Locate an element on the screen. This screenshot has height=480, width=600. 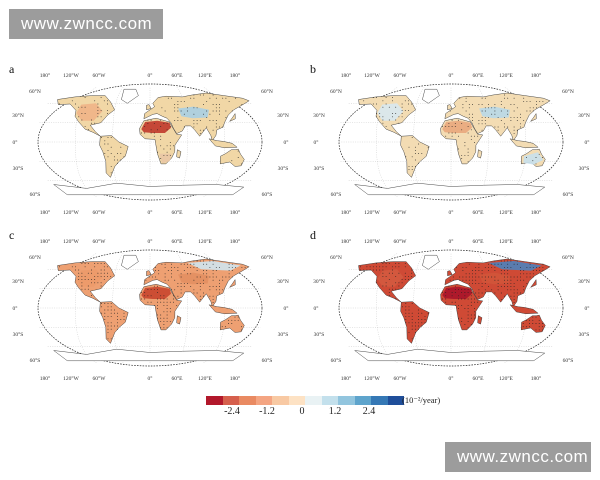
latitude-label-left: 0° is located at coordinates (316, 142).